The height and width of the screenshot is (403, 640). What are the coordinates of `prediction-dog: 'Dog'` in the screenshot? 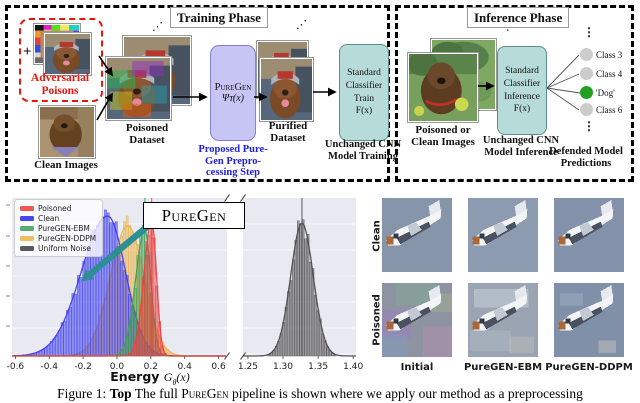 It's located at (597, 92).